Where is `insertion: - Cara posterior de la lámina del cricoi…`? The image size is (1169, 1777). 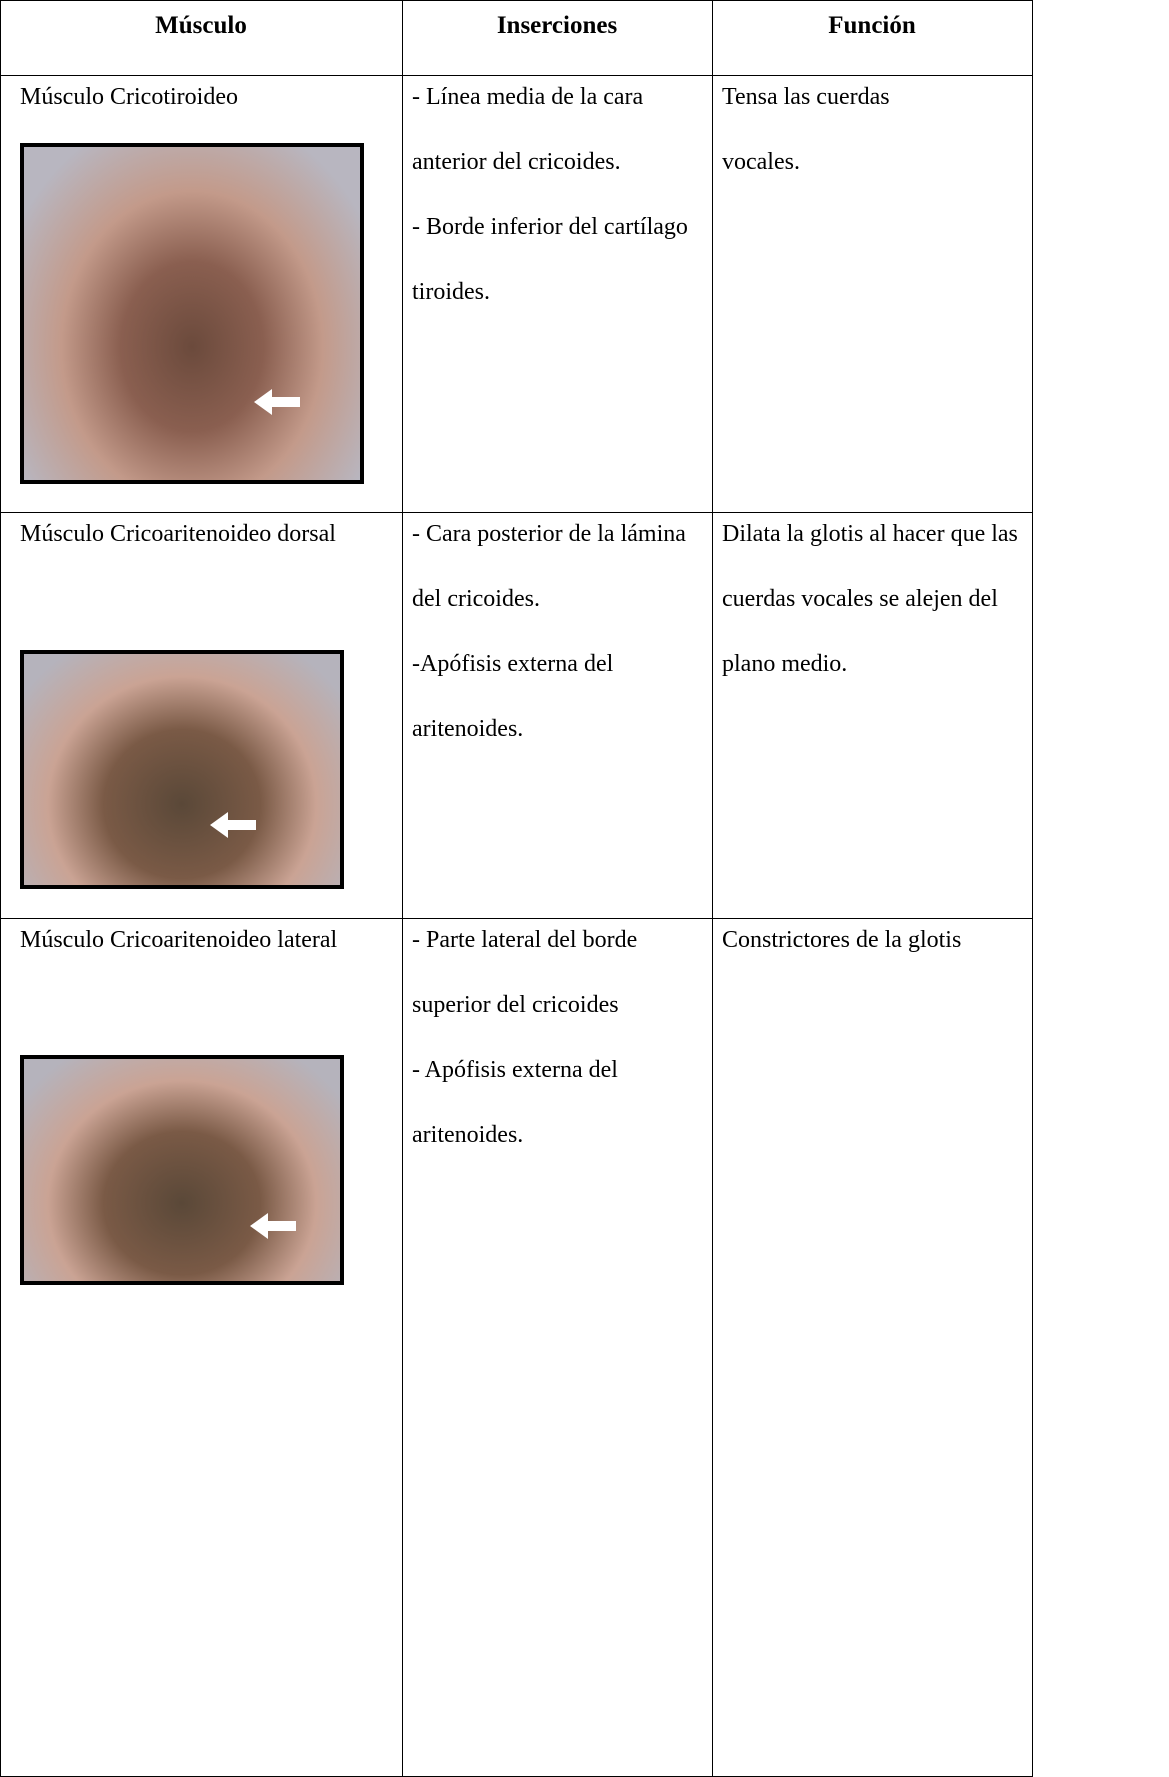 insertion: - Cara posterior de la lámina del cricoi… is located at coordinates (549, 566).